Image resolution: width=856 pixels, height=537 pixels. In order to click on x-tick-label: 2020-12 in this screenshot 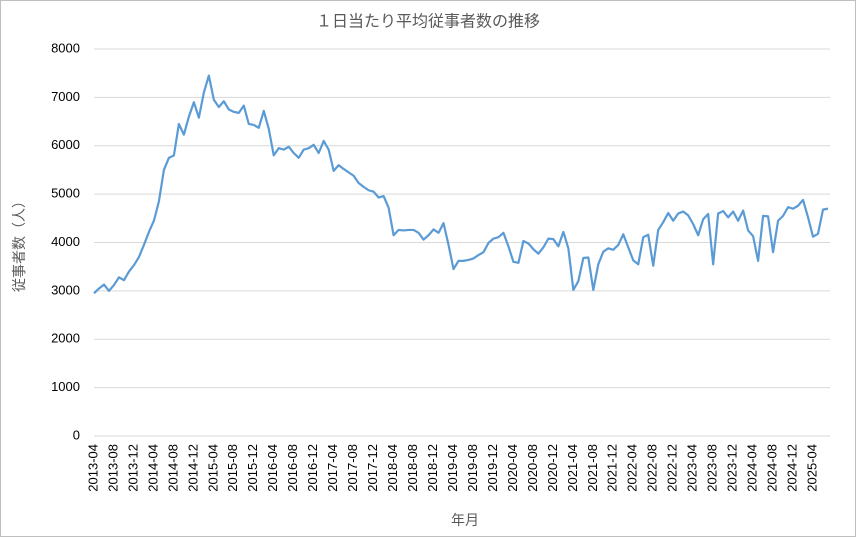, I will do `click(552, 468)`.